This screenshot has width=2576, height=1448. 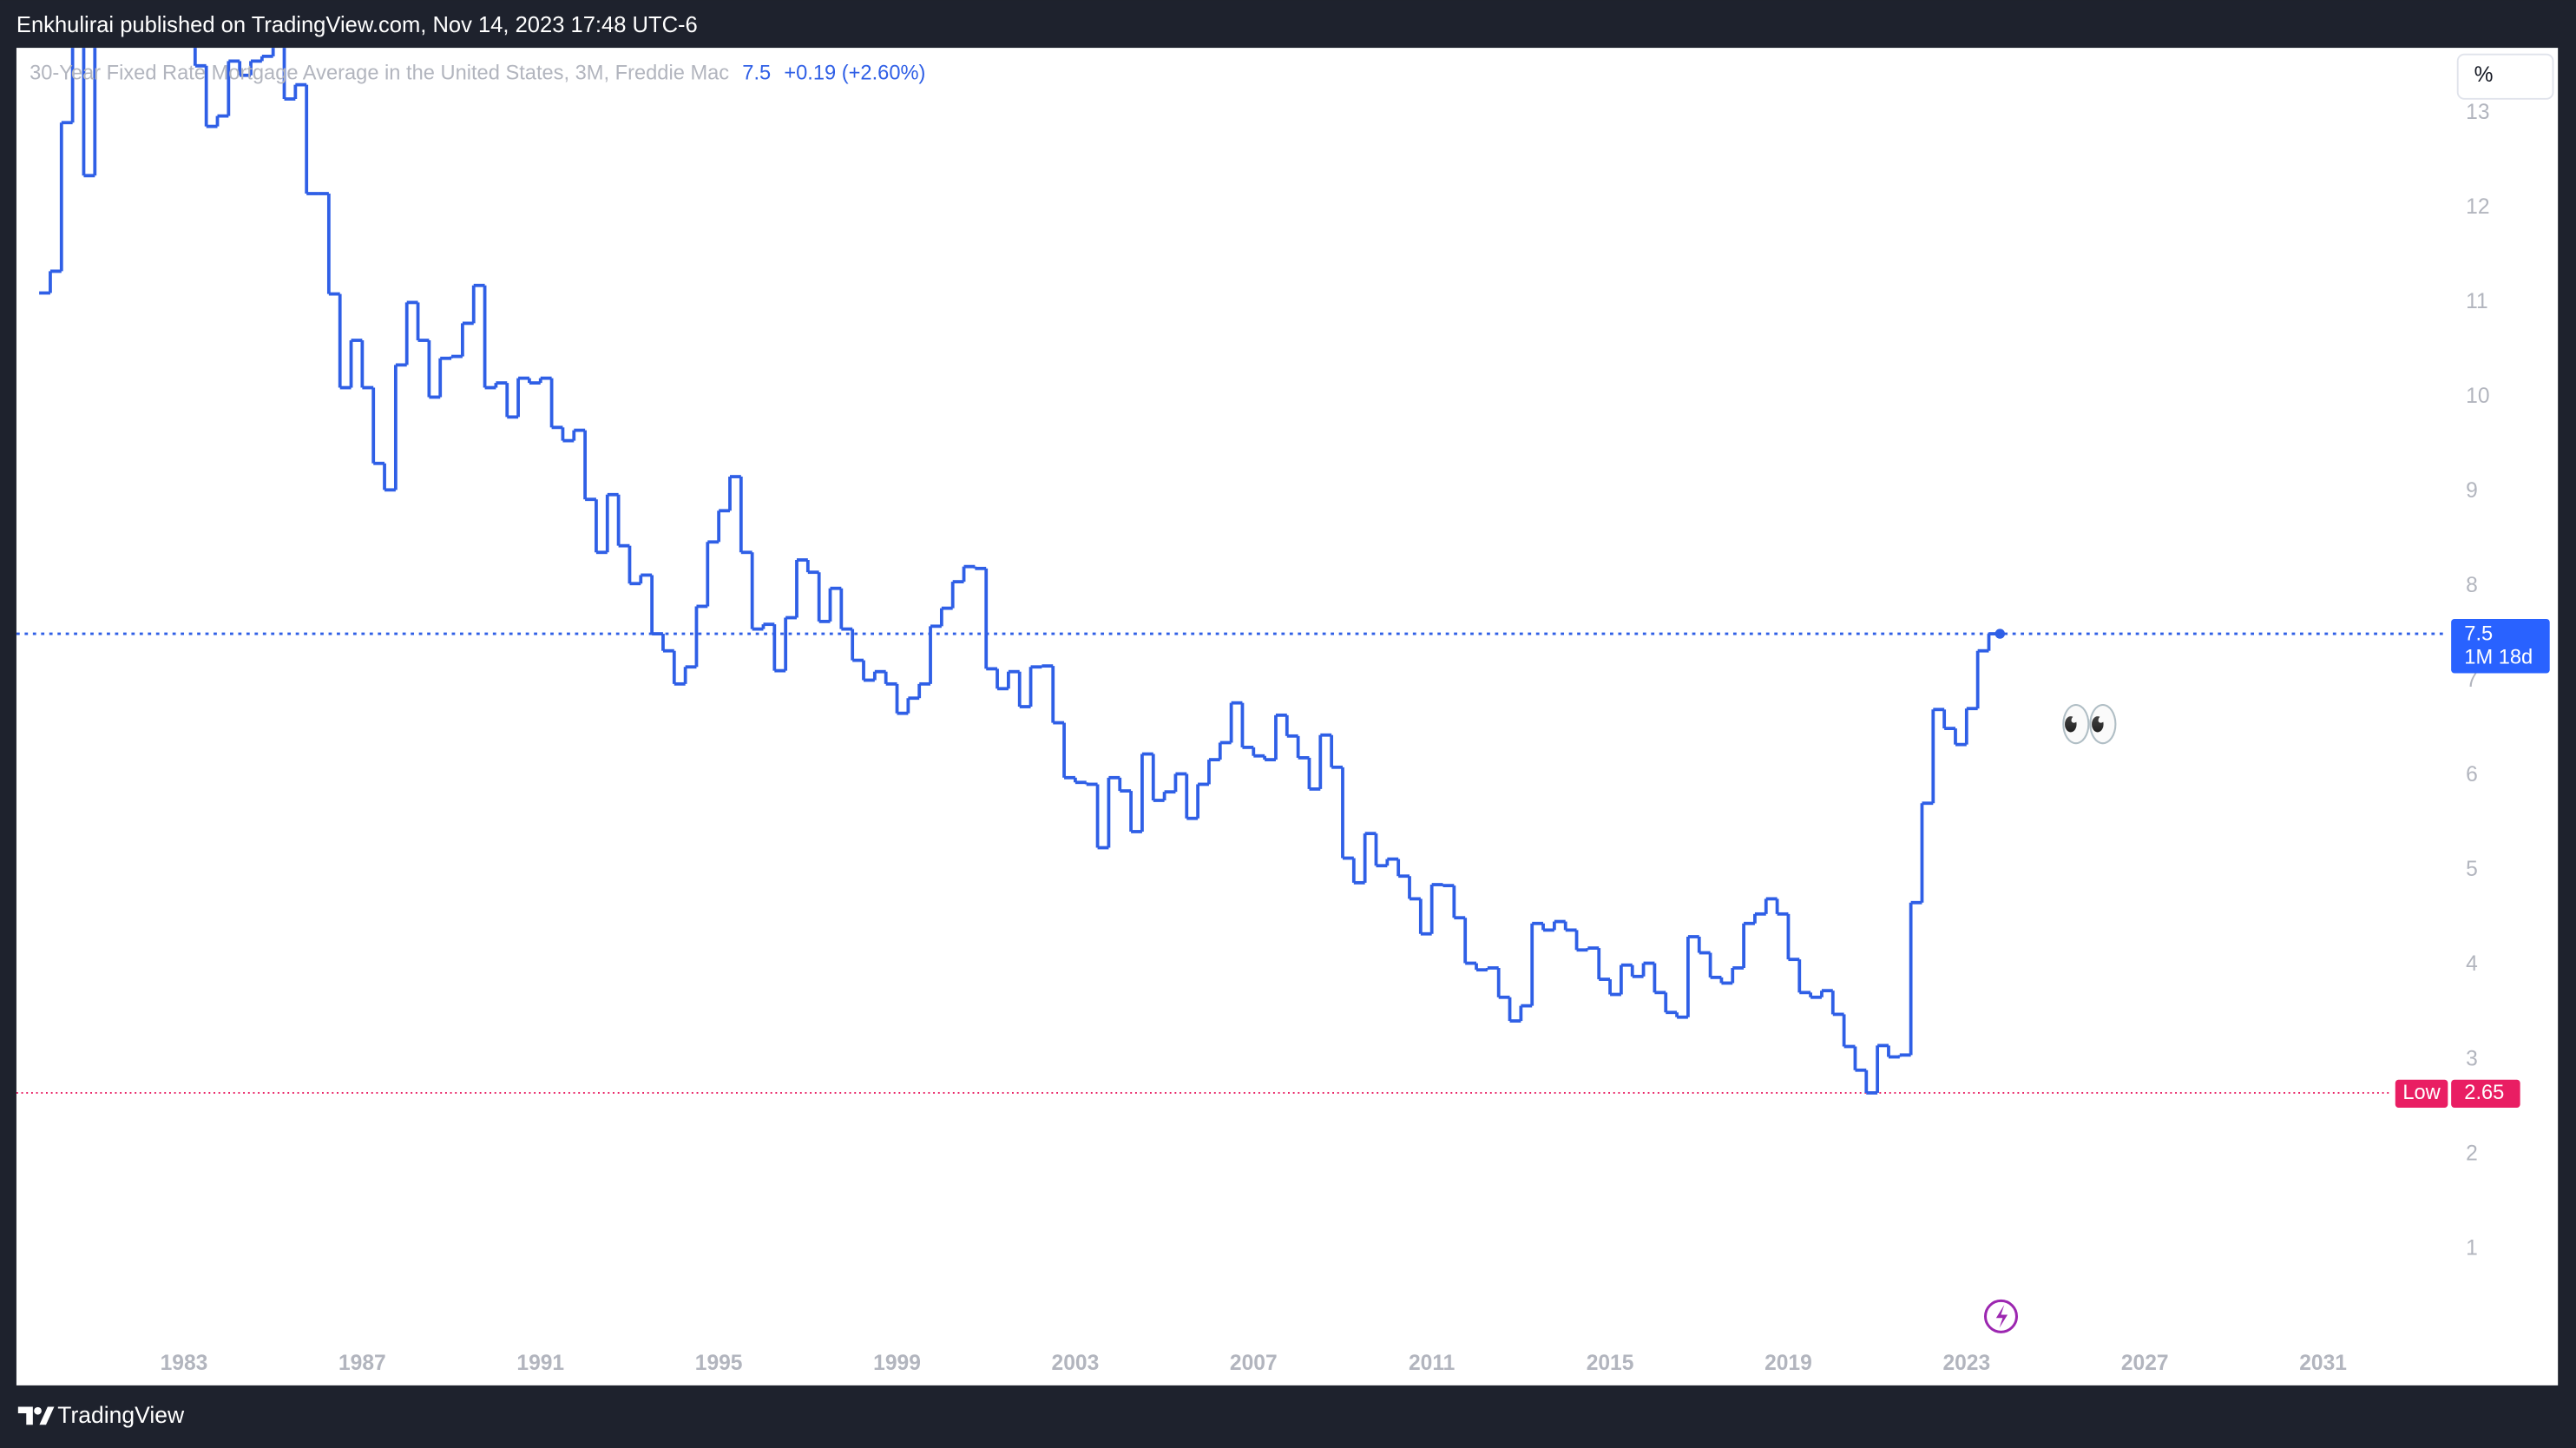 I want to click on x-tick-label: 2007, so click(x=1254, y=1363).